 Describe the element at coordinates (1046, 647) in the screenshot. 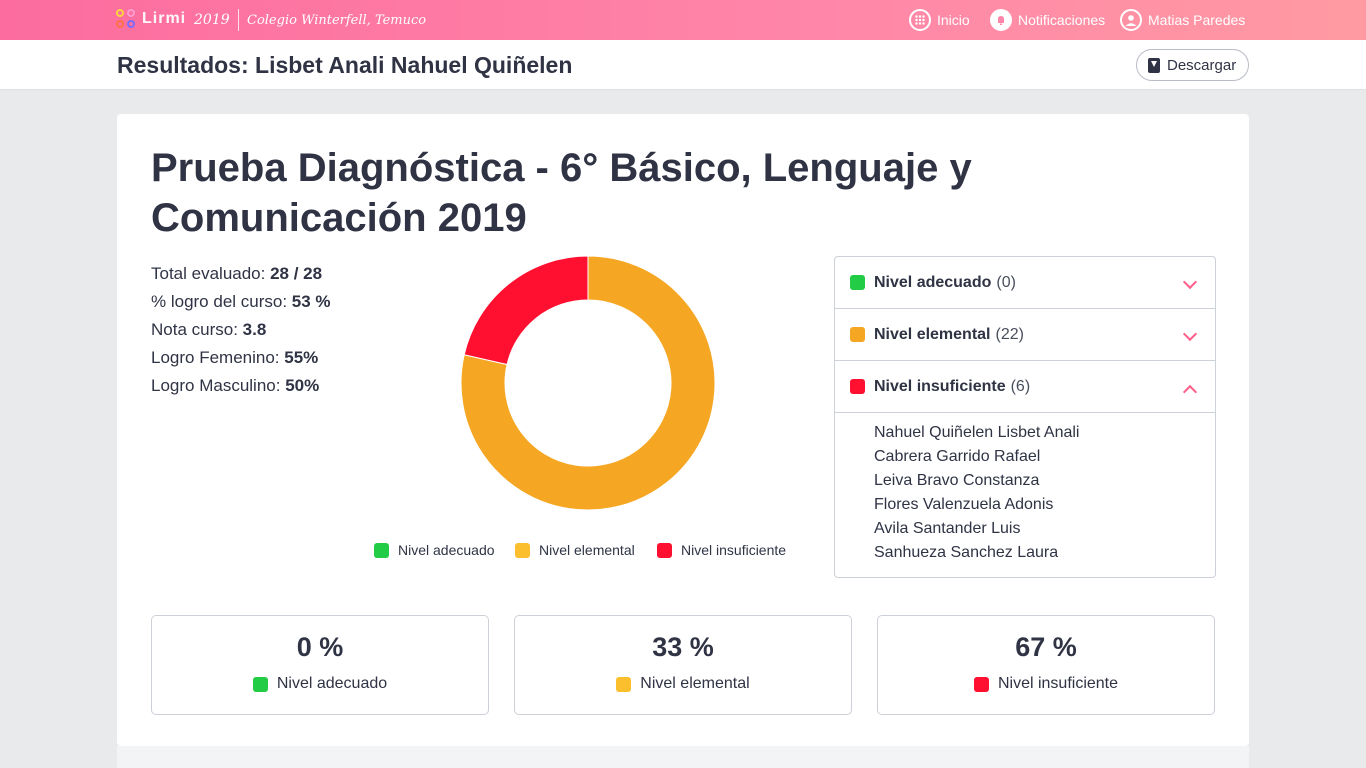

I see `summary-value-insuficiente: 67 %` at that location.